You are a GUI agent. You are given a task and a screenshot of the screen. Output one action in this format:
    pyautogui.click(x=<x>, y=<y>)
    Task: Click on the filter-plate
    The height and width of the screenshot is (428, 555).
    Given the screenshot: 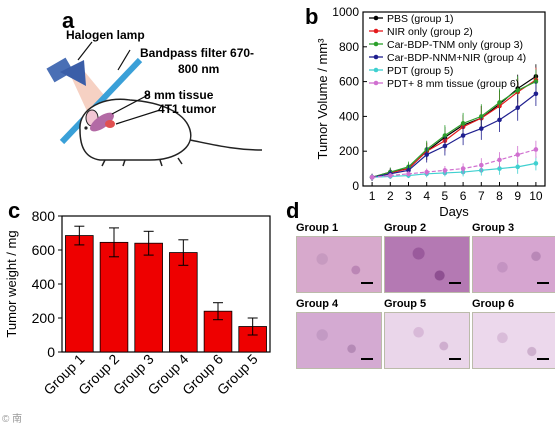 What is the action you would take?
    pyautogui.click(x=101, y=101)
    